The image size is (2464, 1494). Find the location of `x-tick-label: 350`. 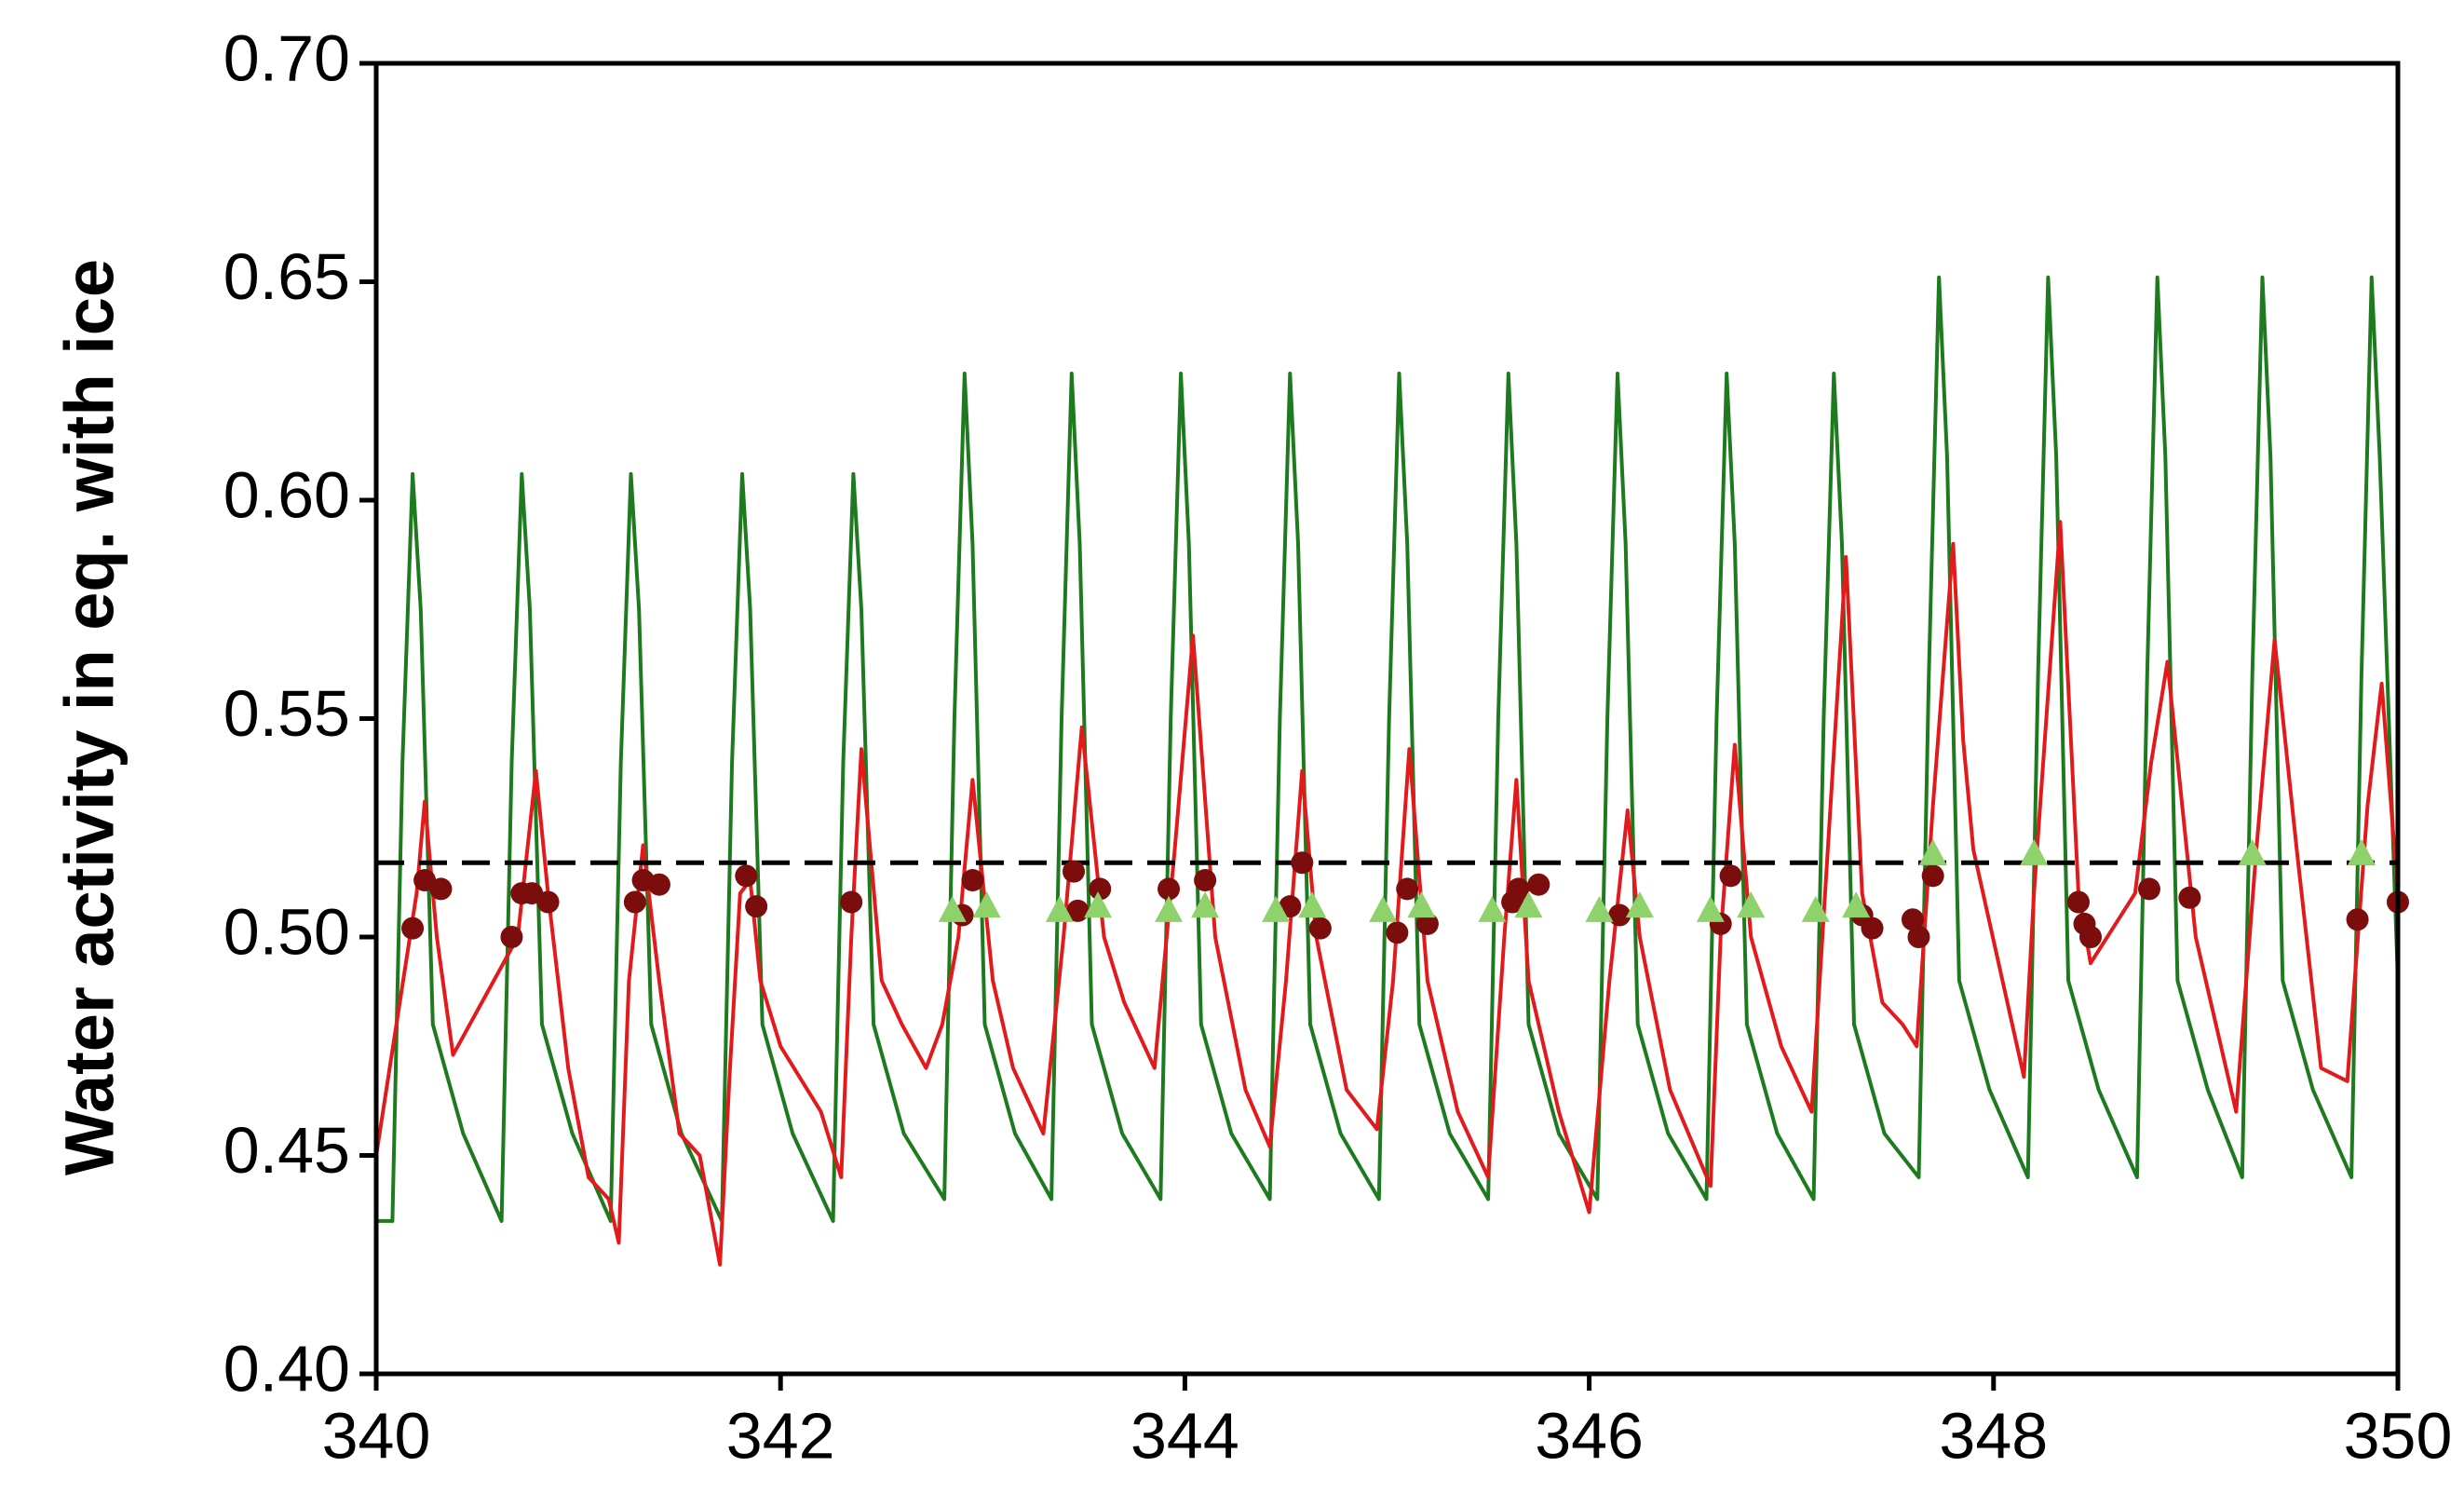

x-tick-label: 350 is located at coordinates (2398, 1435).